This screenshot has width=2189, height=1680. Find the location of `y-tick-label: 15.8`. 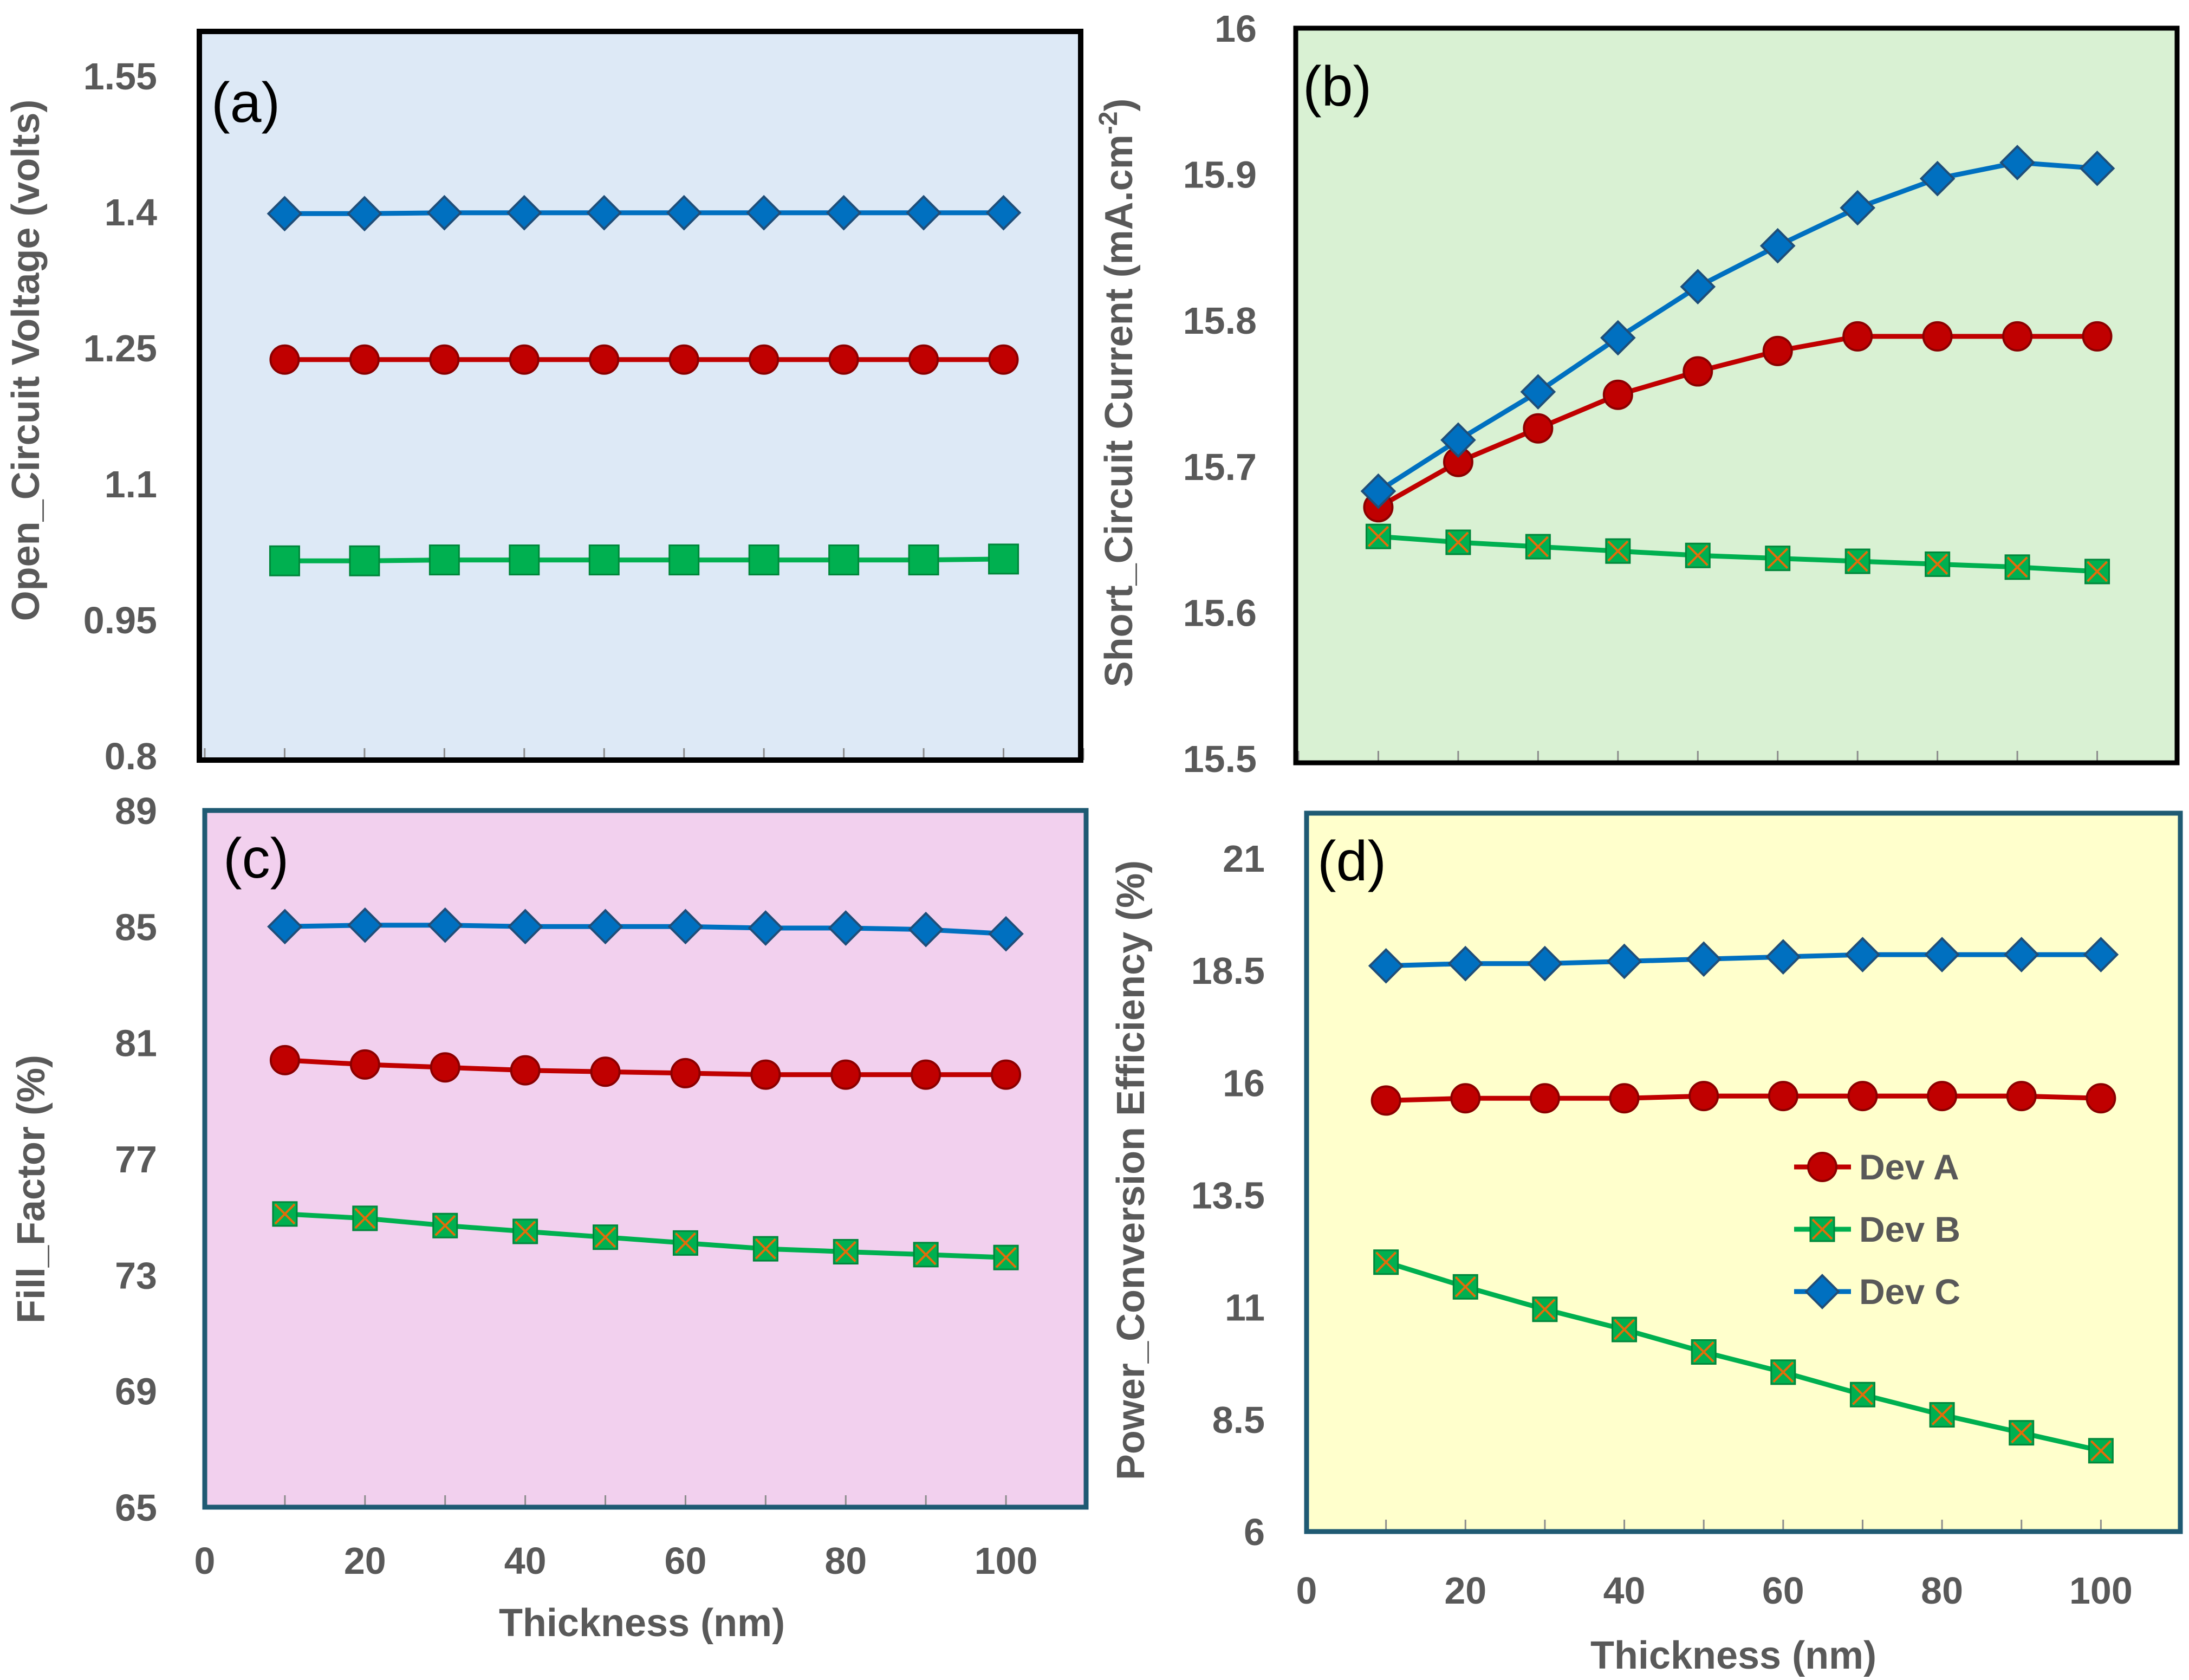

y-tick-label: 15.8 is located at coordinates (1220, 321).